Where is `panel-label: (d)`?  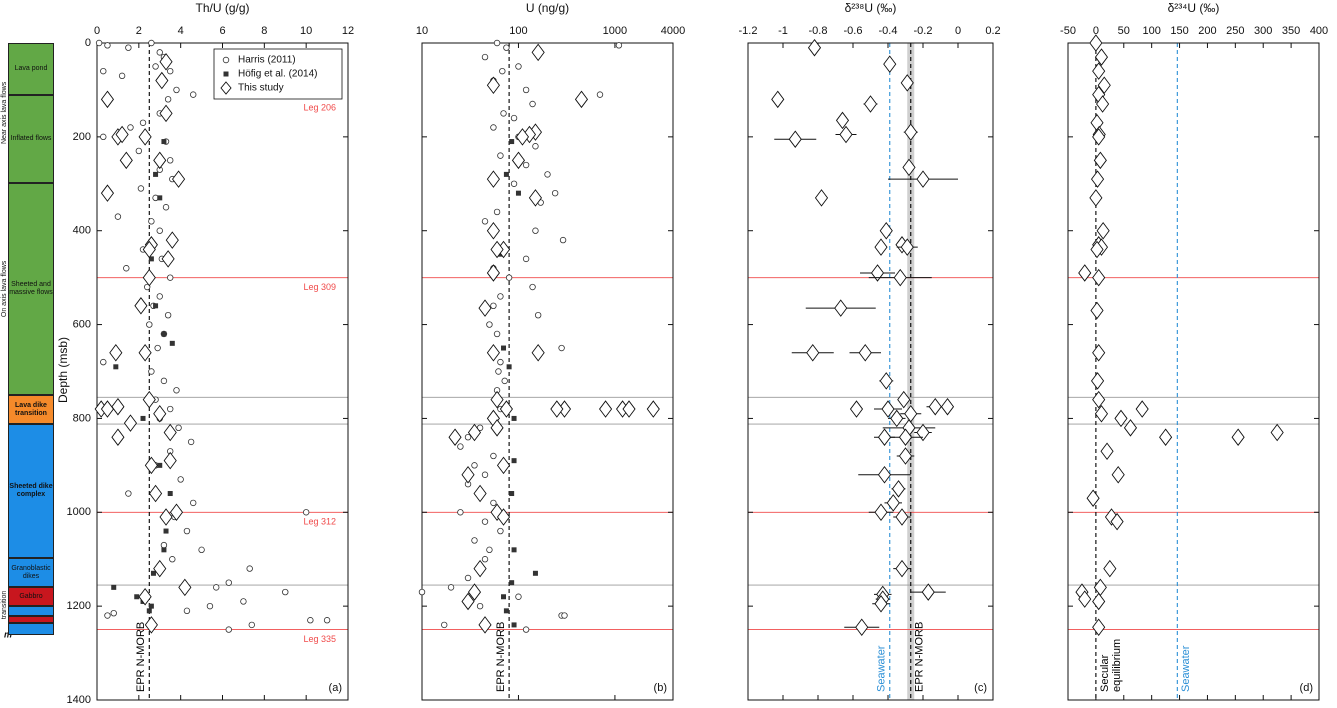
panel-label: (d) is located at coordinates (1306, 688).